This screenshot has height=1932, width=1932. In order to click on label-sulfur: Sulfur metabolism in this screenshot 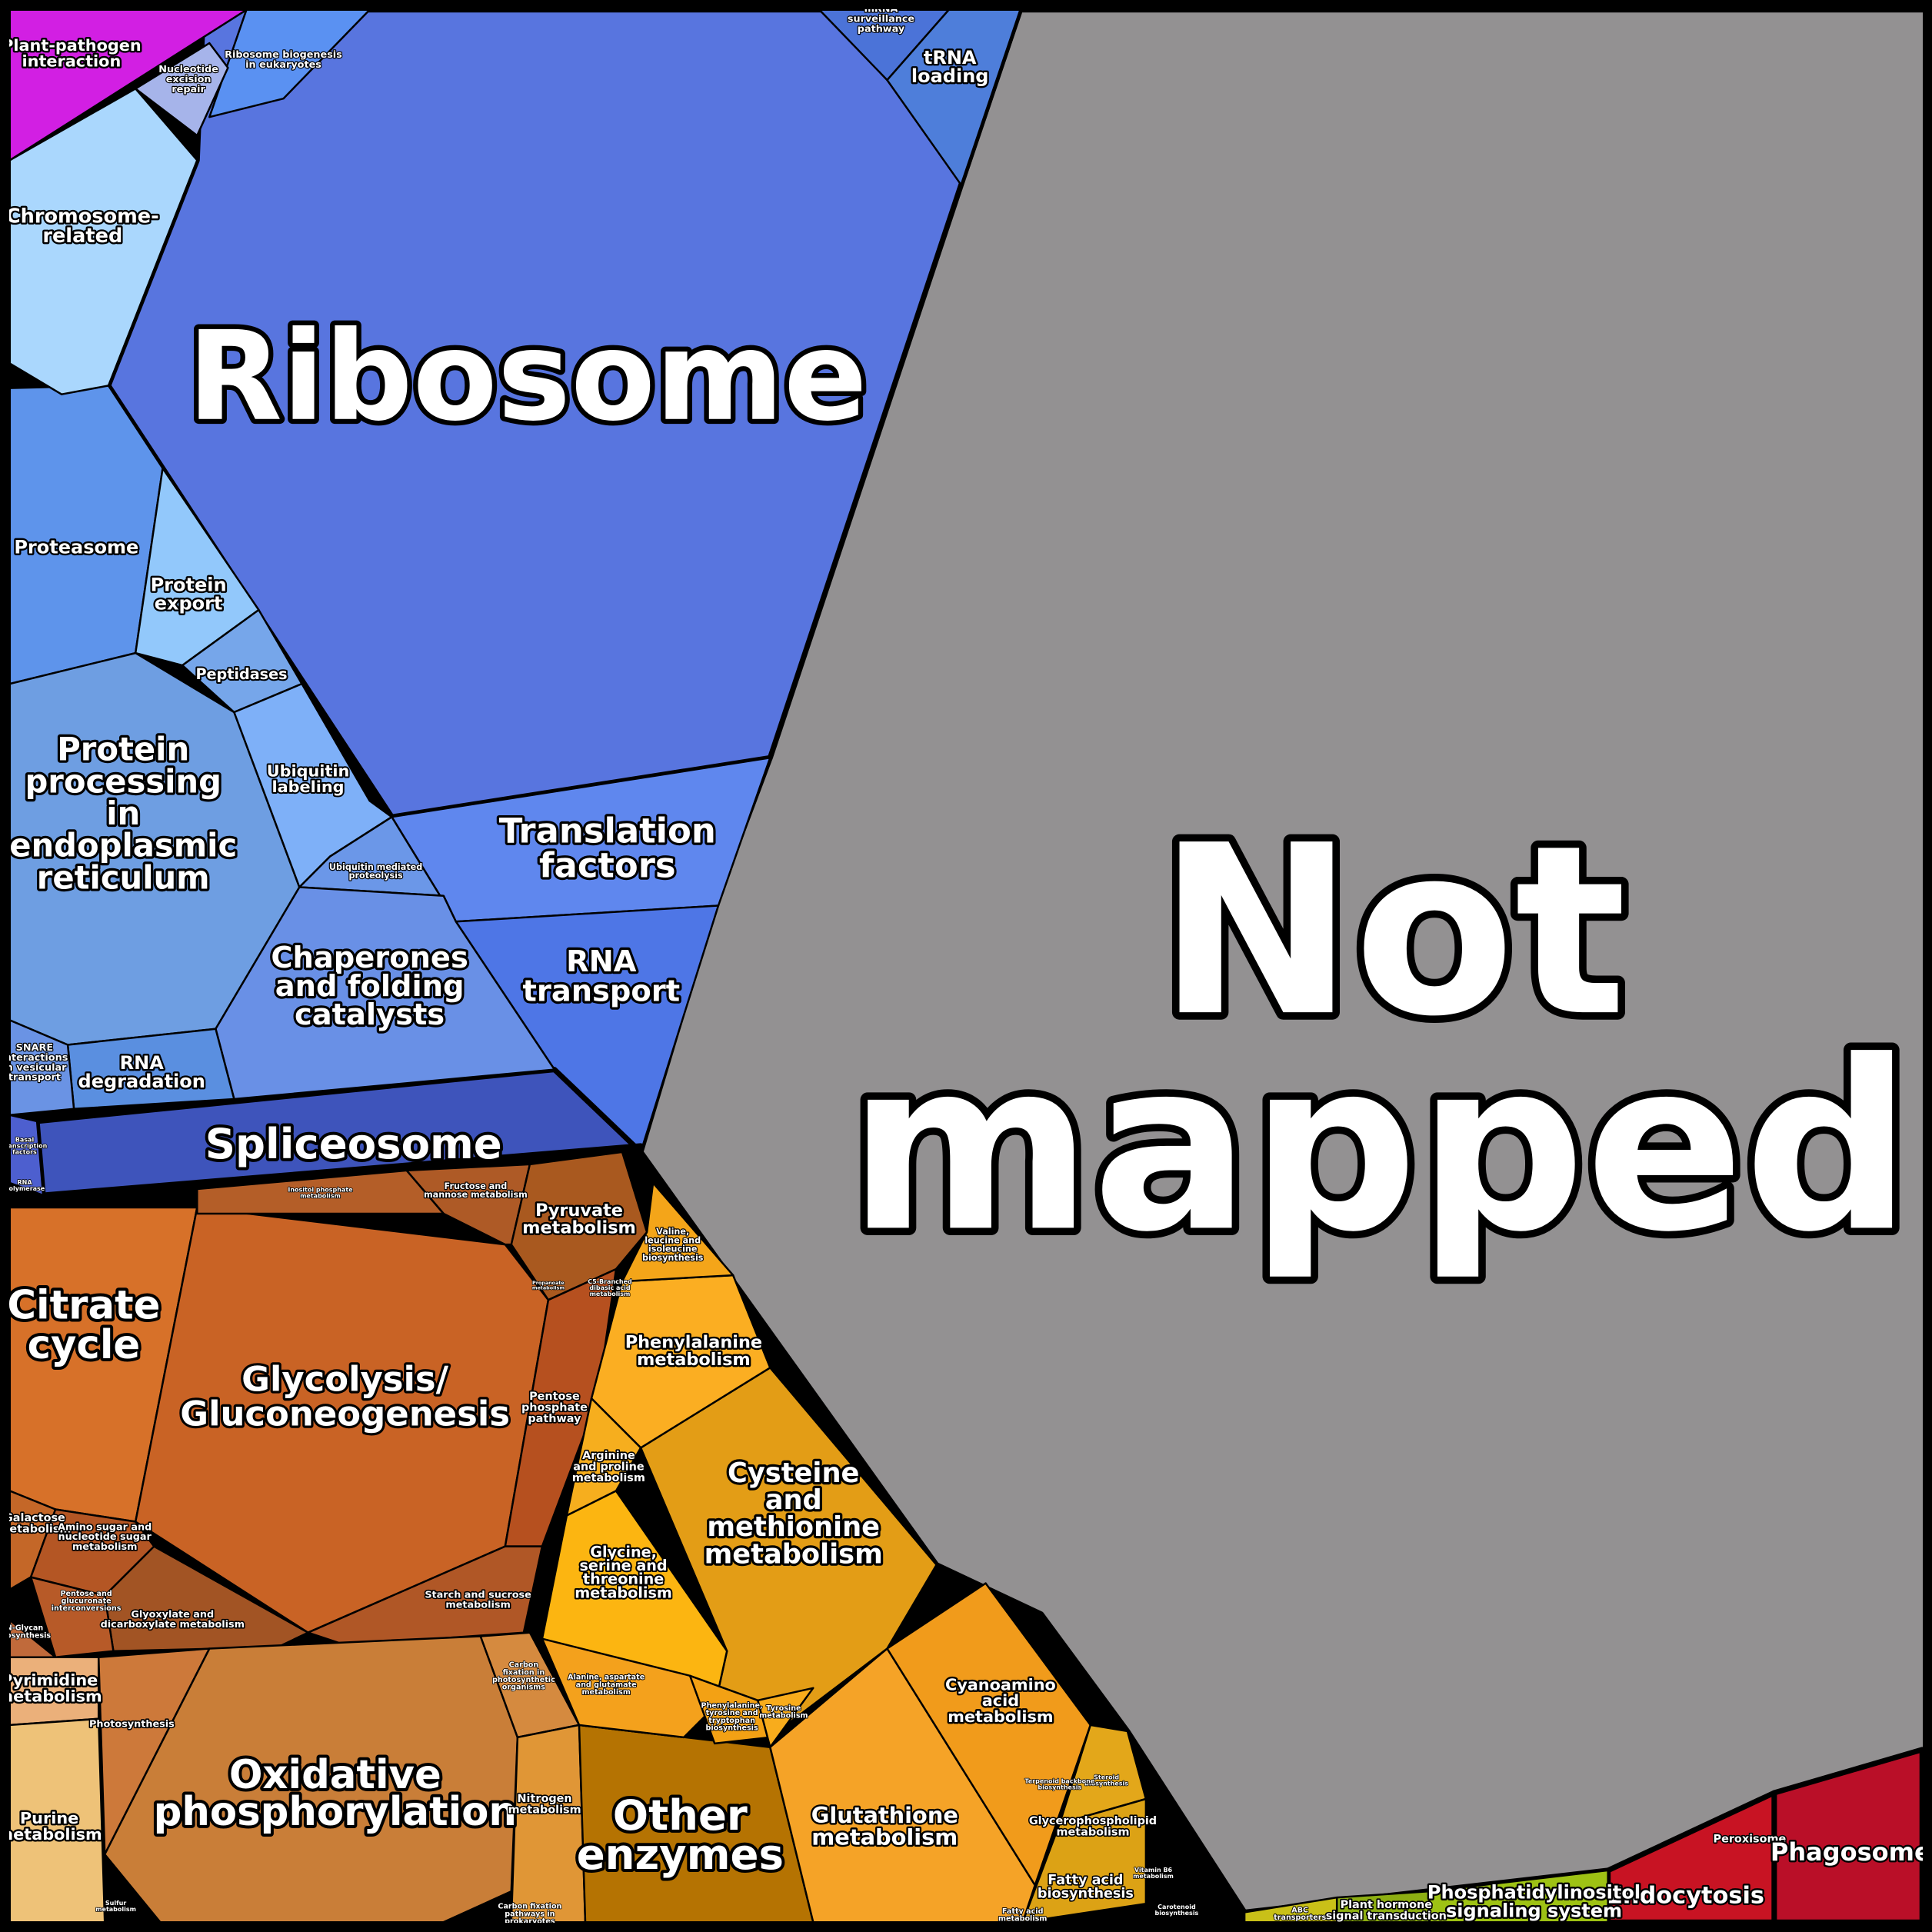, I will do `click(115, 1906)`.